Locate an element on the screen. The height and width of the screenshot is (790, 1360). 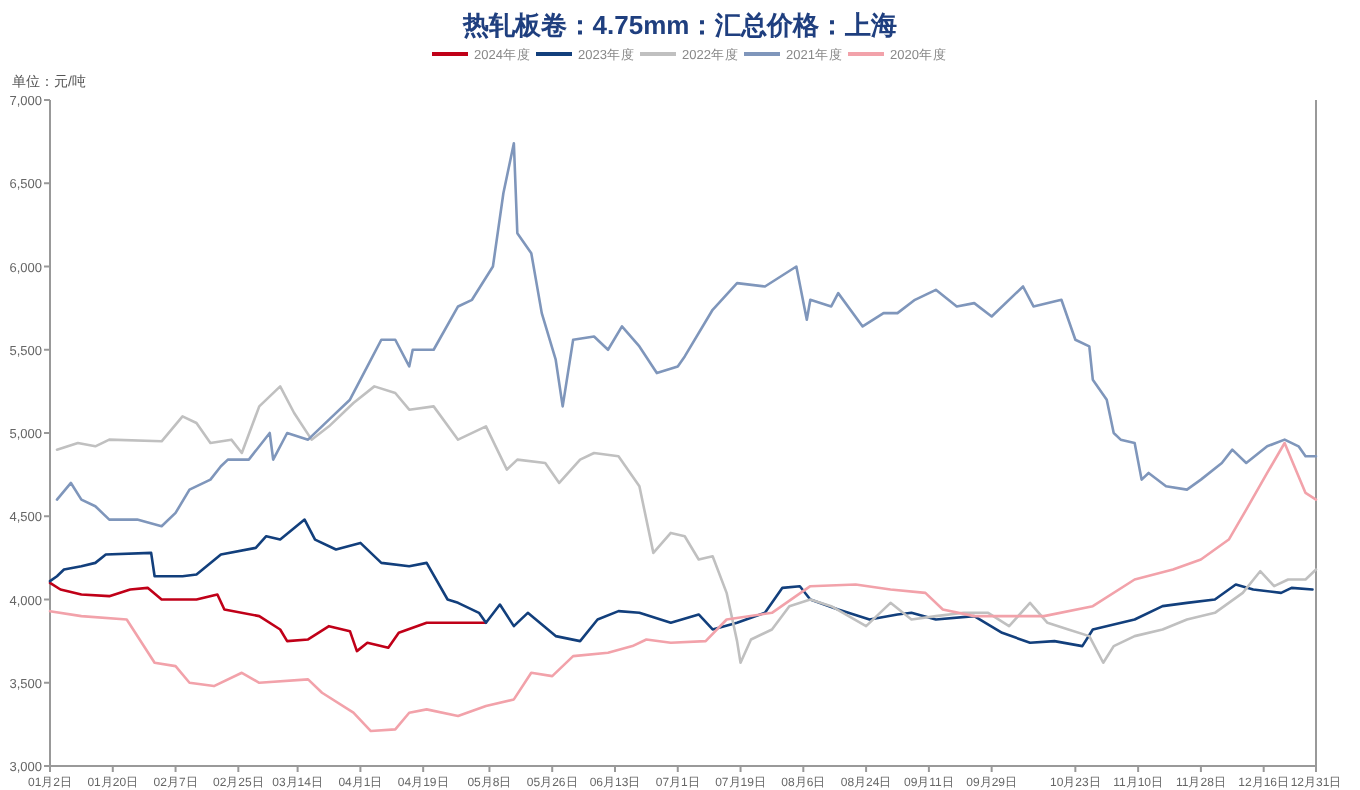
chart-title: 热轧板卷：4.75mm：汇总价格：上海 is located at coordinates (679, 25).